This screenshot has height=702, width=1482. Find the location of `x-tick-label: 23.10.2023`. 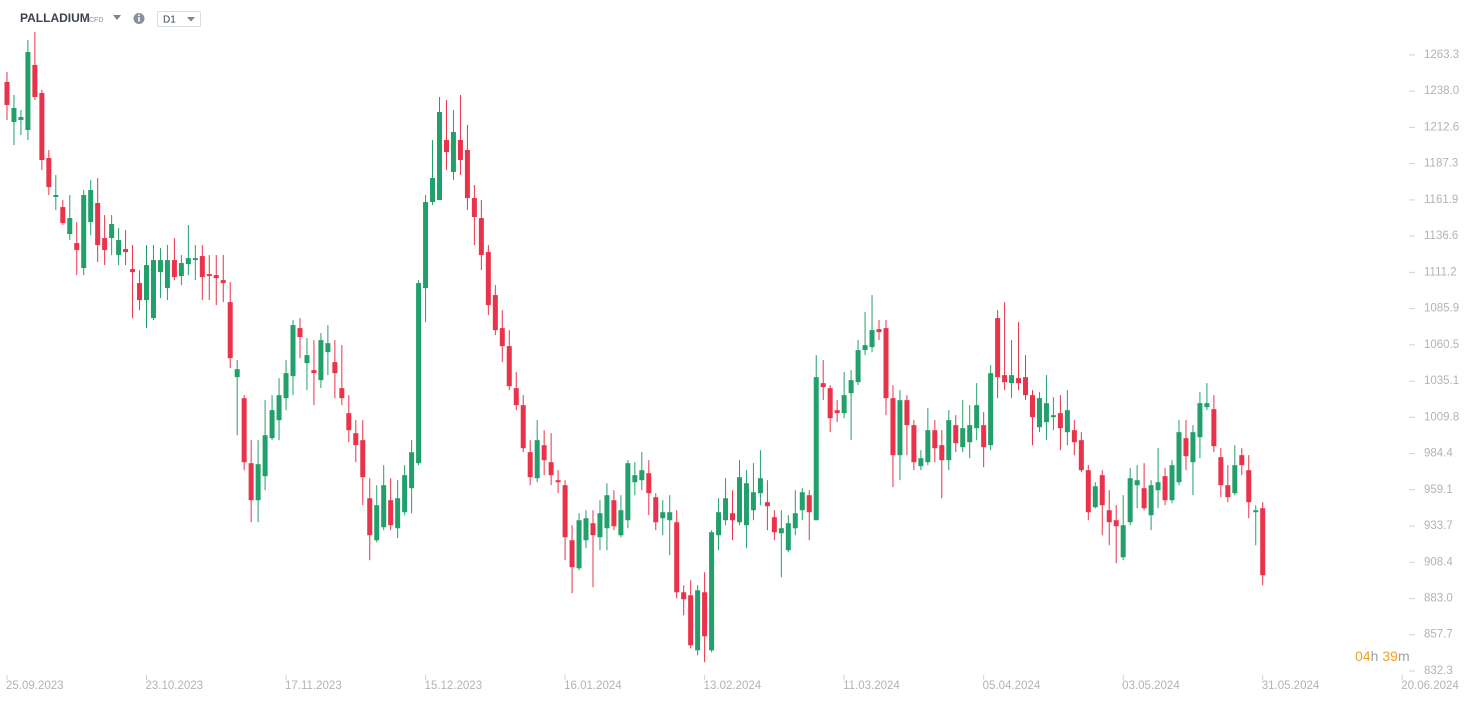

x-tick-label: 23.10.2023 is located at coordinates (175, 686).